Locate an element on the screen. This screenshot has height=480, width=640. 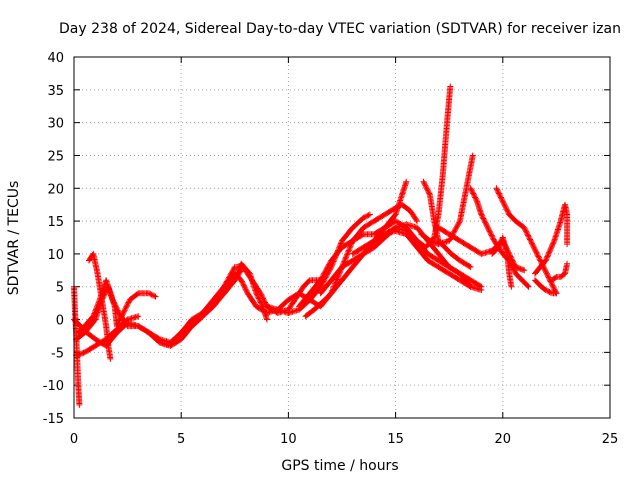
series-s24 is located at coordinates (551, 239).